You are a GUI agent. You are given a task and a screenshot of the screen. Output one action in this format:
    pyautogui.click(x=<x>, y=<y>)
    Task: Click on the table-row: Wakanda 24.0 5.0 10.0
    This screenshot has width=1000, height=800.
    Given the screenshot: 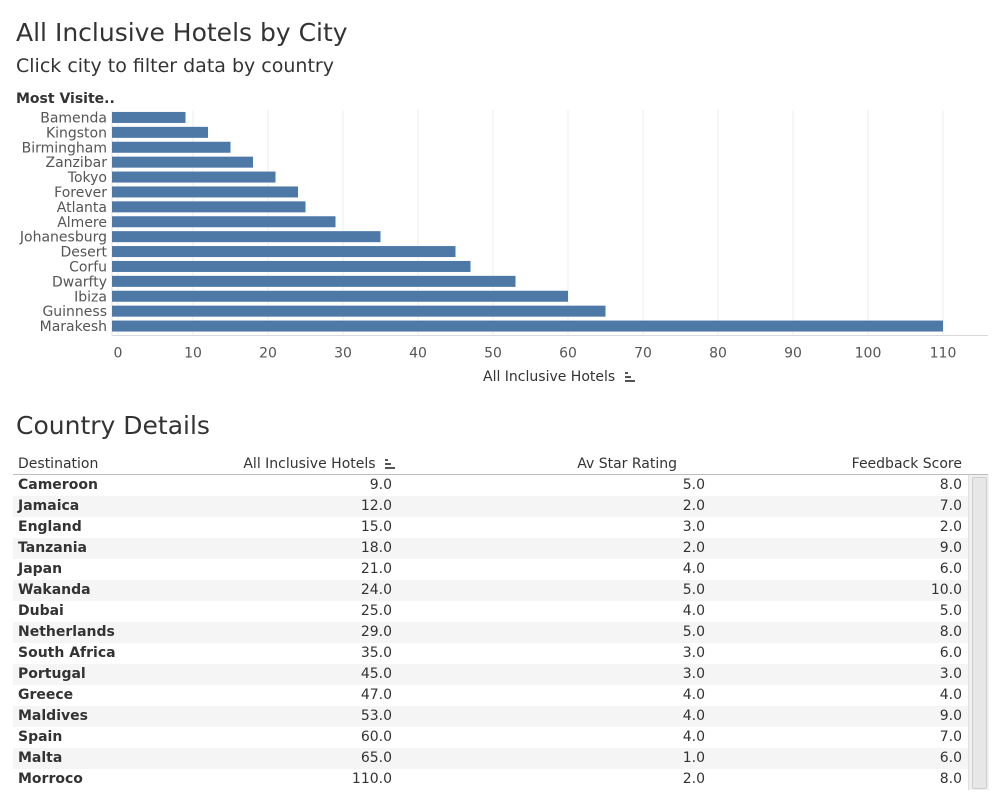 What is the action you would take?
    pyautogui.click(x=500, y=590)
    